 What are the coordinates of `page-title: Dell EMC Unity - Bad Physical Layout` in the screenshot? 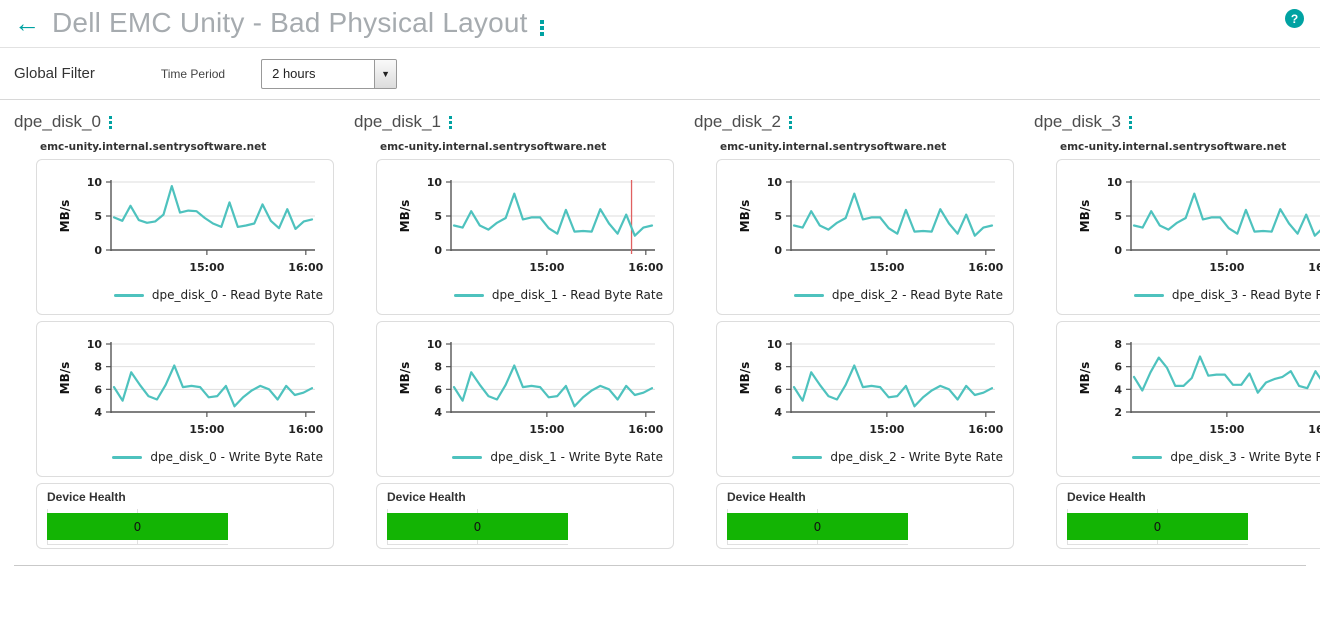 It's located at (290, 22).